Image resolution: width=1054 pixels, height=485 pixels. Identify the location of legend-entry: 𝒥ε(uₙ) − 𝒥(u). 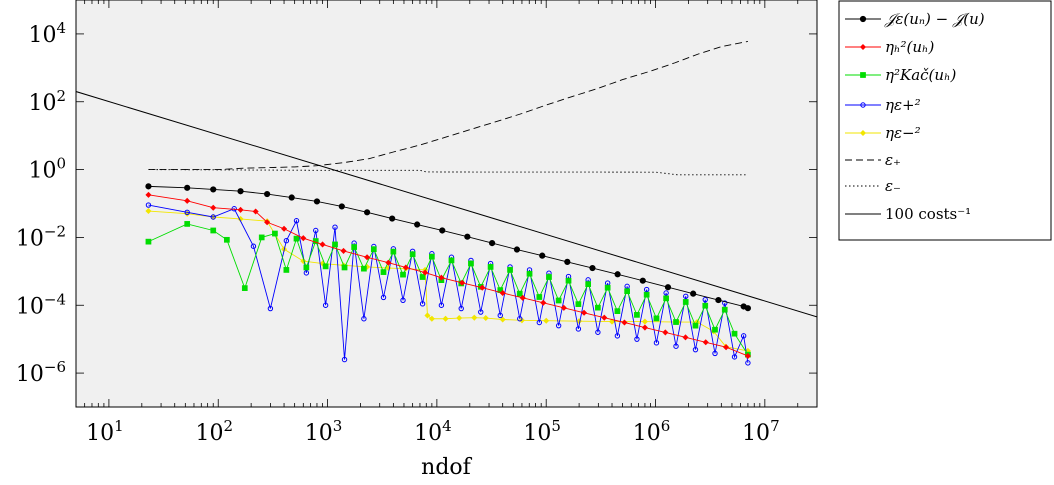
(915, 19).